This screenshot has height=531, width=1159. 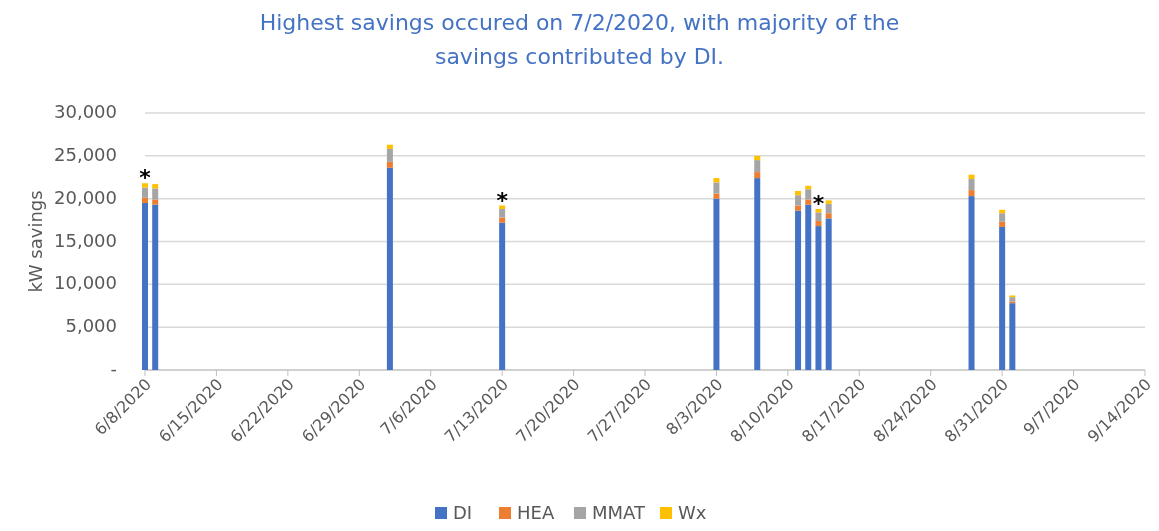 What do you see at coordinates (113, 368) in the screenshot?
I see `y-tick-label: -` at bounding box center [113, 368].